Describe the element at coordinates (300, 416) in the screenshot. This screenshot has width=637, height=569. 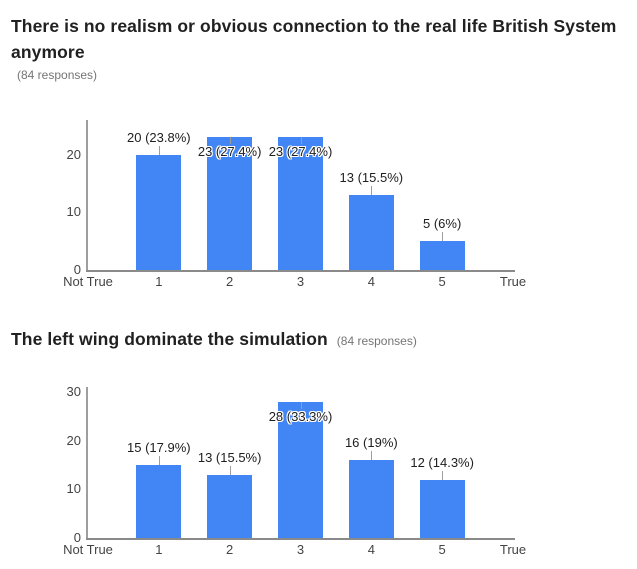
I see `bar-value-label: 28 (33.3%)` at that location.